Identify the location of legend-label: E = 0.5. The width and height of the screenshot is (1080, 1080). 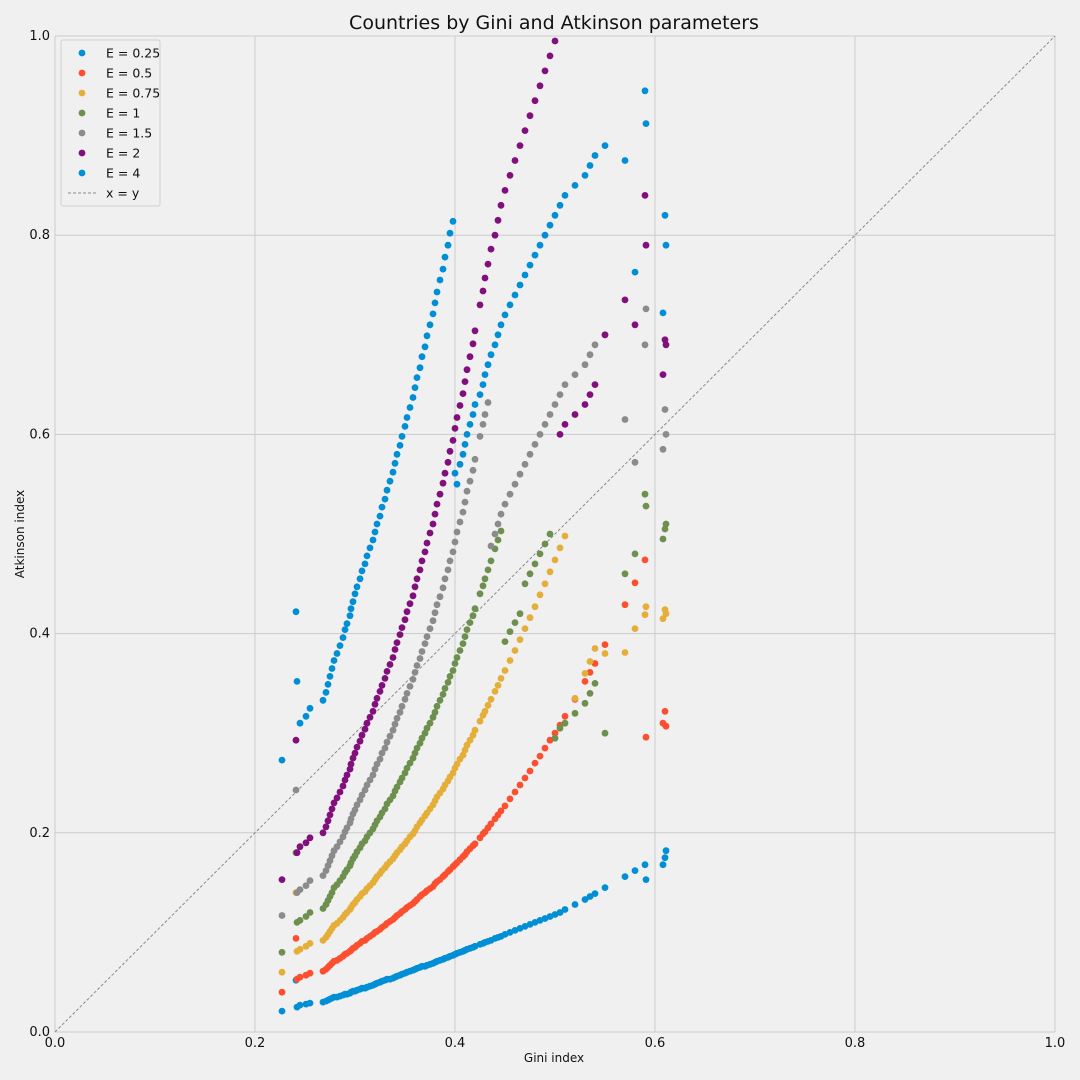
(129, 73).